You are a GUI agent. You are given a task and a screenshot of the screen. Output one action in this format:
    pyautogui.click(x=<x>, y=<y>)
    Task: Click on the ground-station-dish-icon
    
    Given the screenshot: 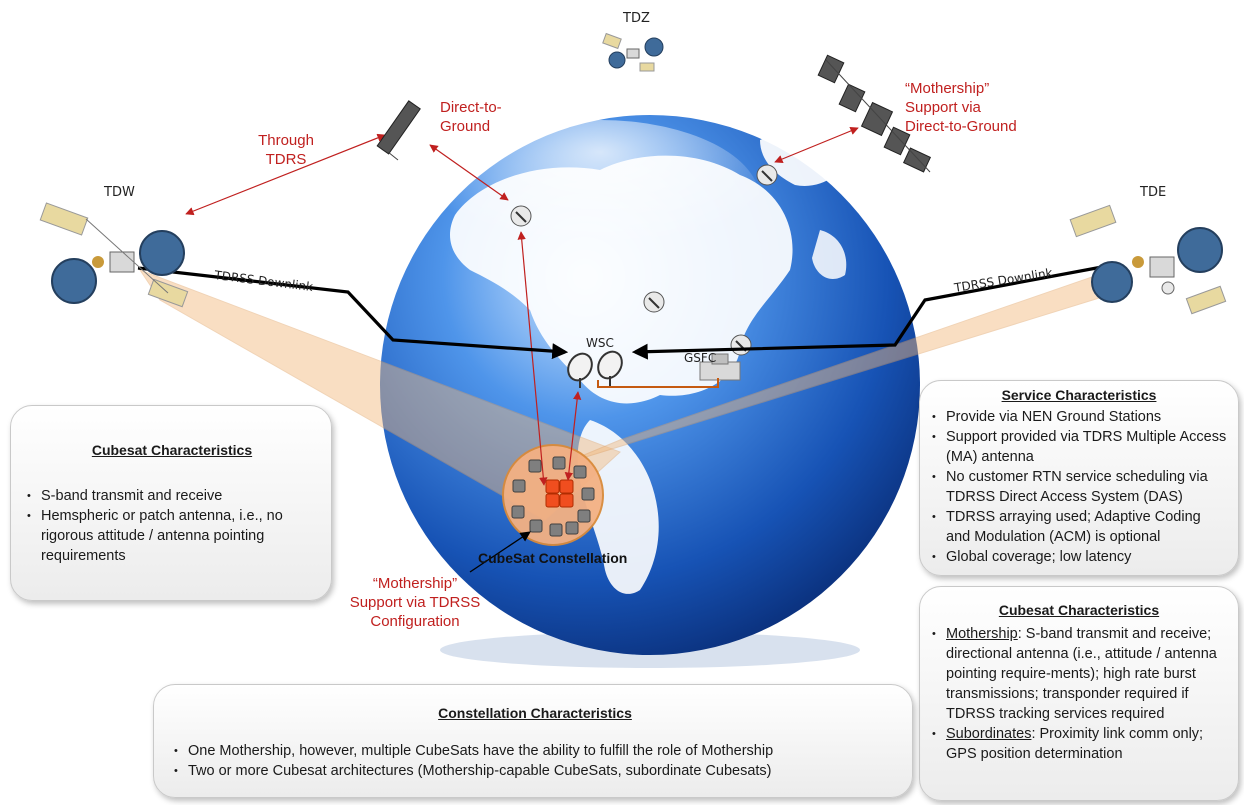 What is the action you would take?
    pyautogui.click(x=644, y=260)
    